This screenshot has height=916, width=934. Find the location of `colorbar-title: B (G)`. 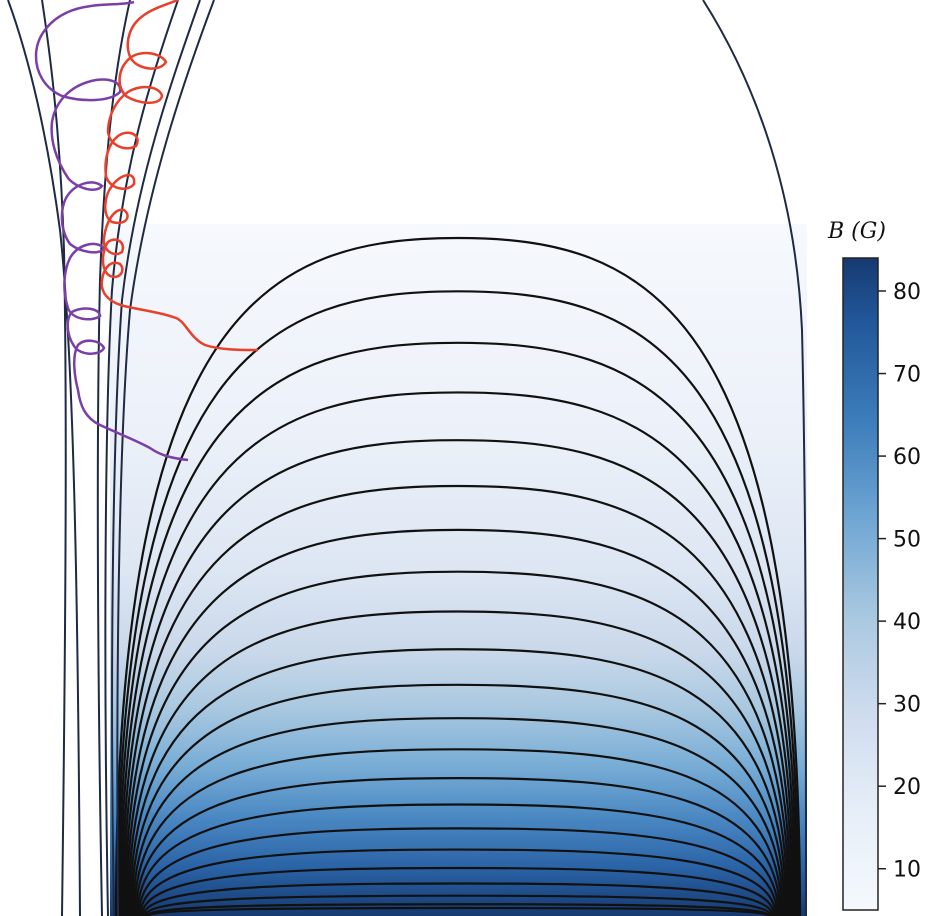

colorbar-title: B (G) is located at coordinates (856, 231).